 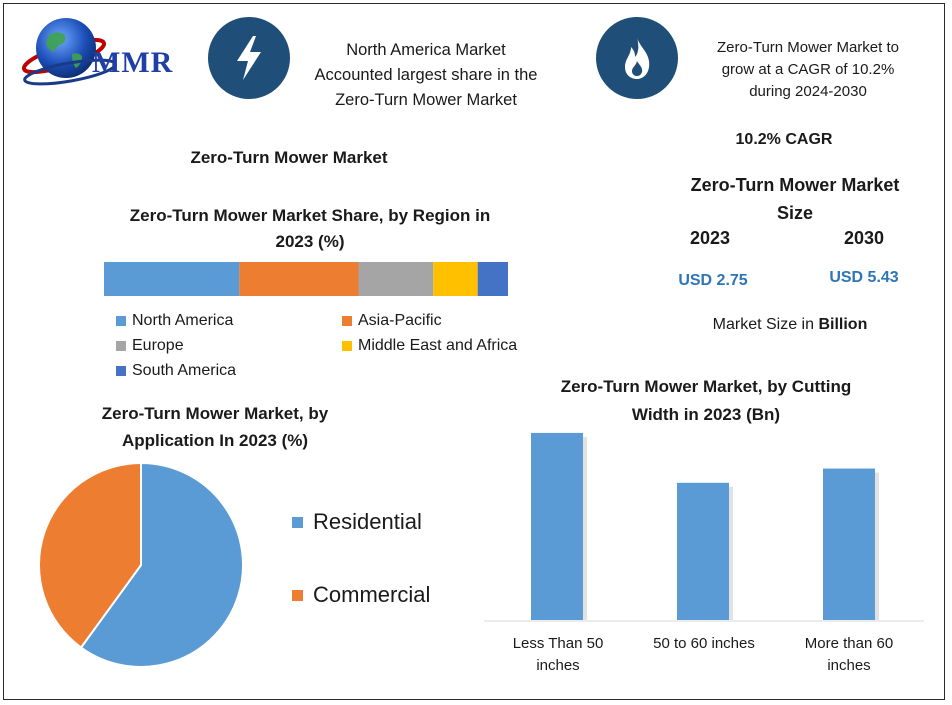 What do you see at coordinates (795, 199) in the screenshot?
I see `market-size-title: Zero-Turn Mower Market Size` at bounding box center [795, 199].